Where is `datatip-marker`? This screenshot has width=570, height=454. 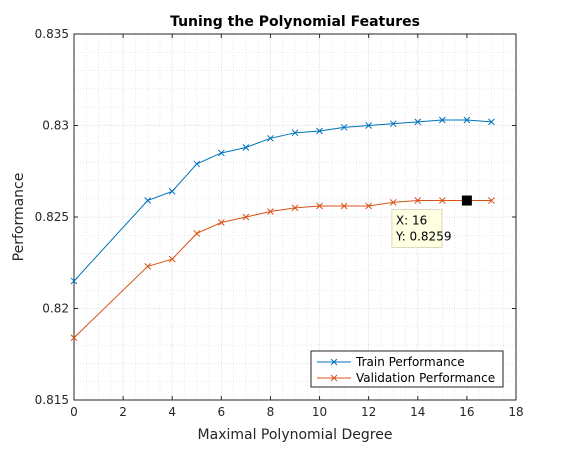
datatip-marker is located at coordinates (466, 200).